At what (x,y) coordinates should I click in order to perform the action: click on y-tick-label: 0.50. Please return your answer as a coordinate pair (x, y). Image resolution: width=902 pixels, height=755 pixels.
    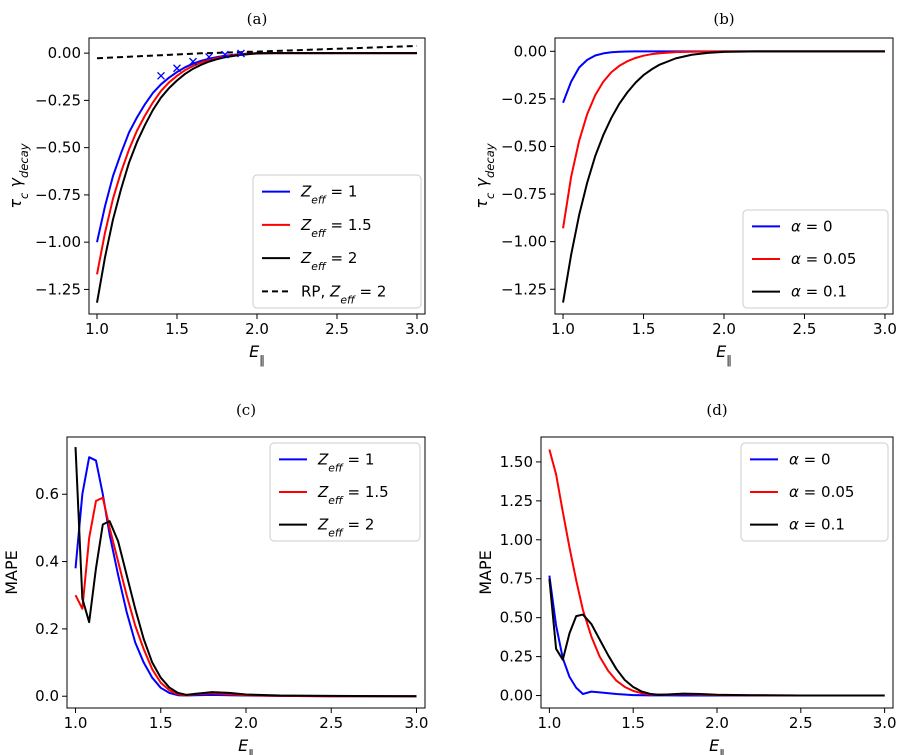
    Looking at the image, I should click on (516, 618).